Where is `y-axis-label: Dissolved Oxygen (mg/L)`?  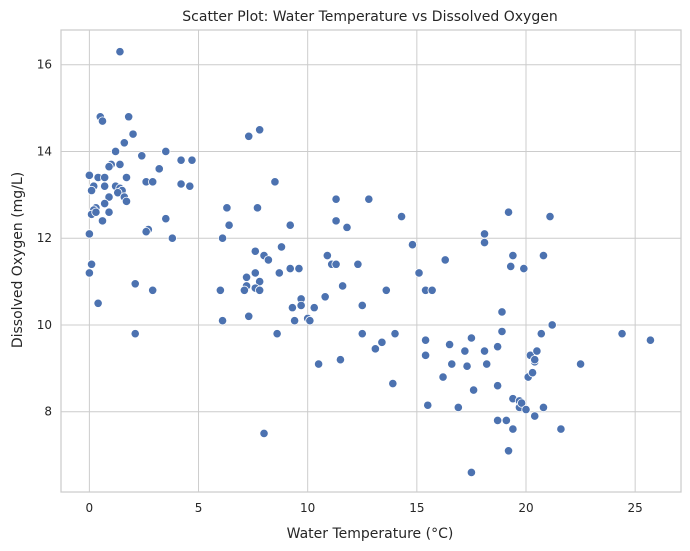 y-axis-label: Dissolved Oxygen (mg/L) is located at coordinates (18, 260).